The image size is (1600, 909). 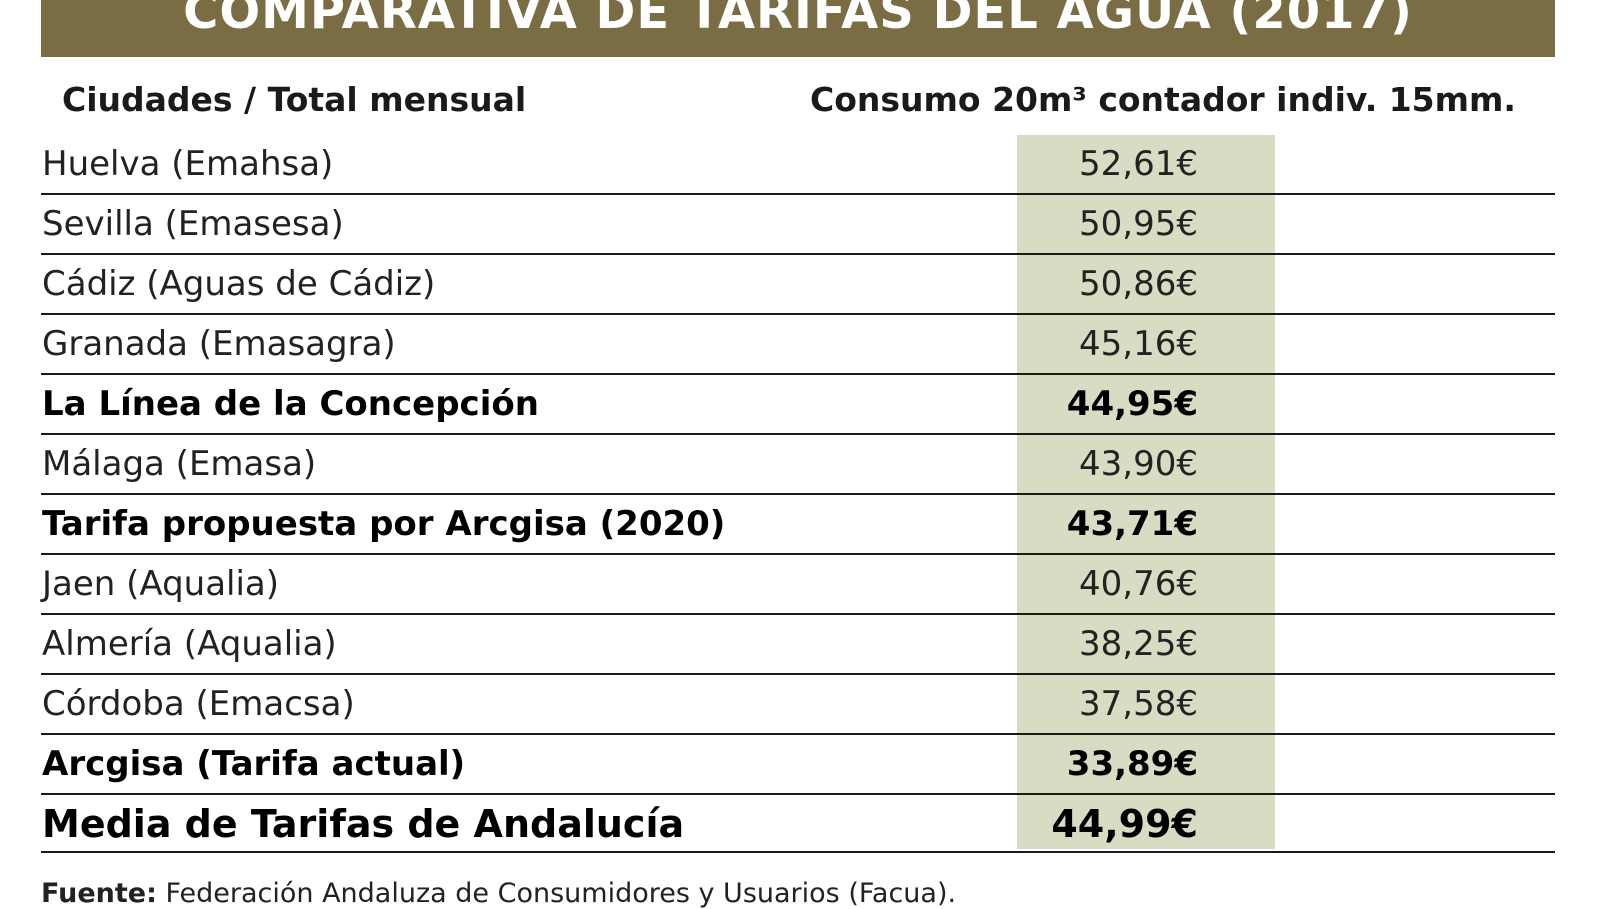 I want to click on table-row: Almería (Aqualia) 38,25€, so click(x=798, y=645).